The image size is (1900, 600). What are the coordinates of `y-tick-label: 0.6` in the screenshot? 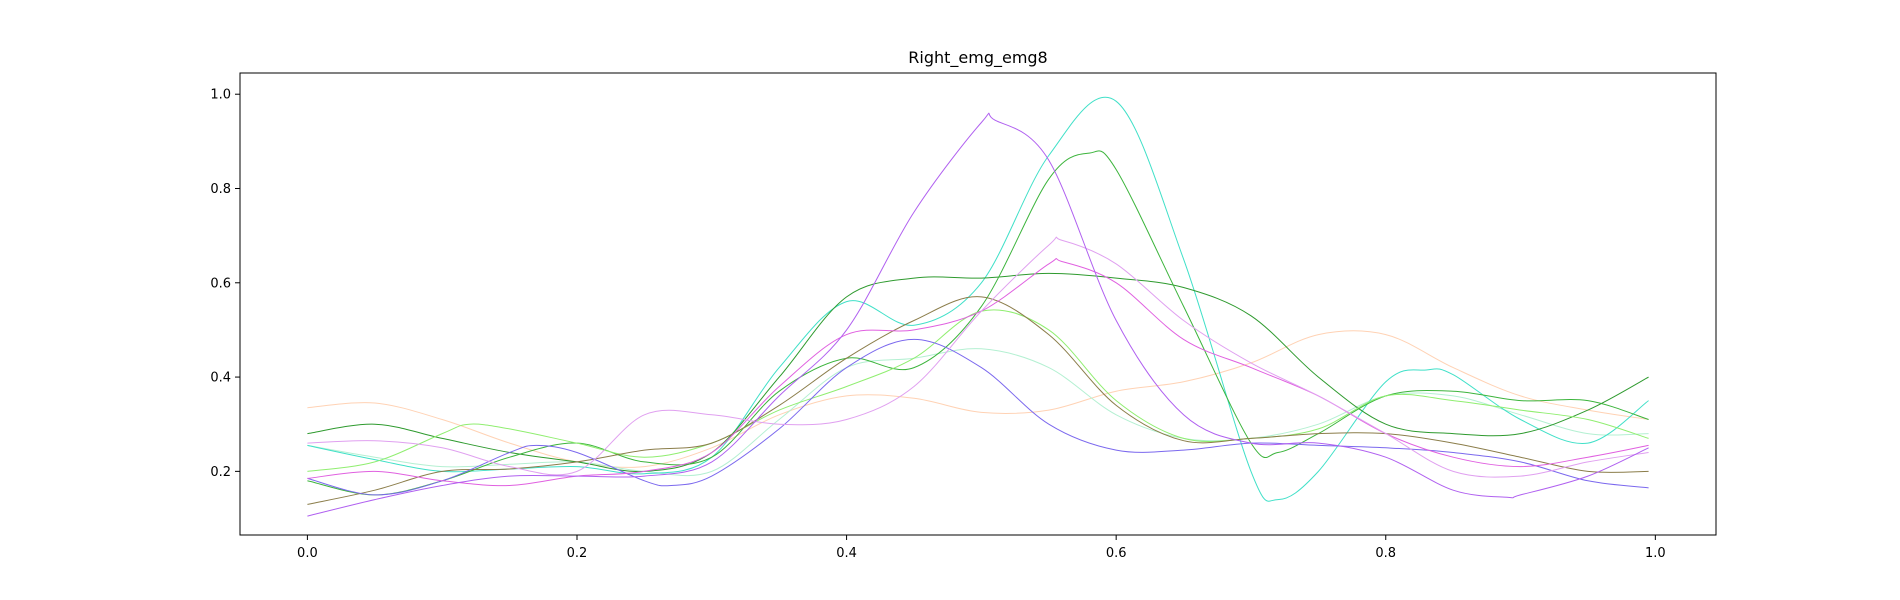 It's located at (220, 283).